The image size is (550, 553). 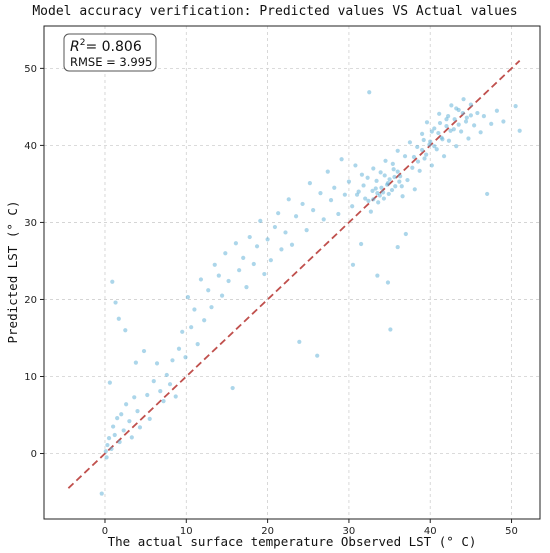 I want to click on y-tick-label-3: 30, so click(x=30, y=223).